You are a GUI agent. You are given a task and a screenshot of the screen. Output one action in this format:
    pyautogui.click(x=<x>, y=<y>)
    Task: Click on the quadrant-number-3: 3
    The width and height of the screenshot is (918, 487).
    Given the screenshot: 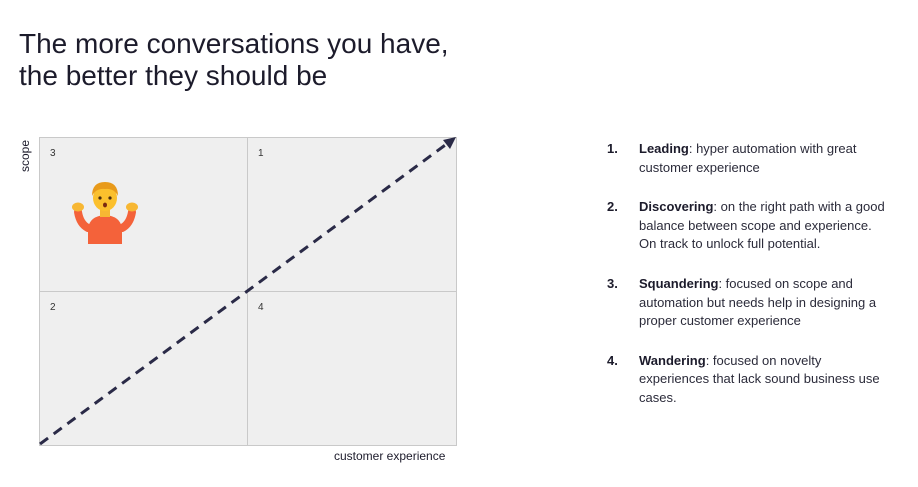 What is the action you would take?
    pyautogui.click(x=53, y=153)
    